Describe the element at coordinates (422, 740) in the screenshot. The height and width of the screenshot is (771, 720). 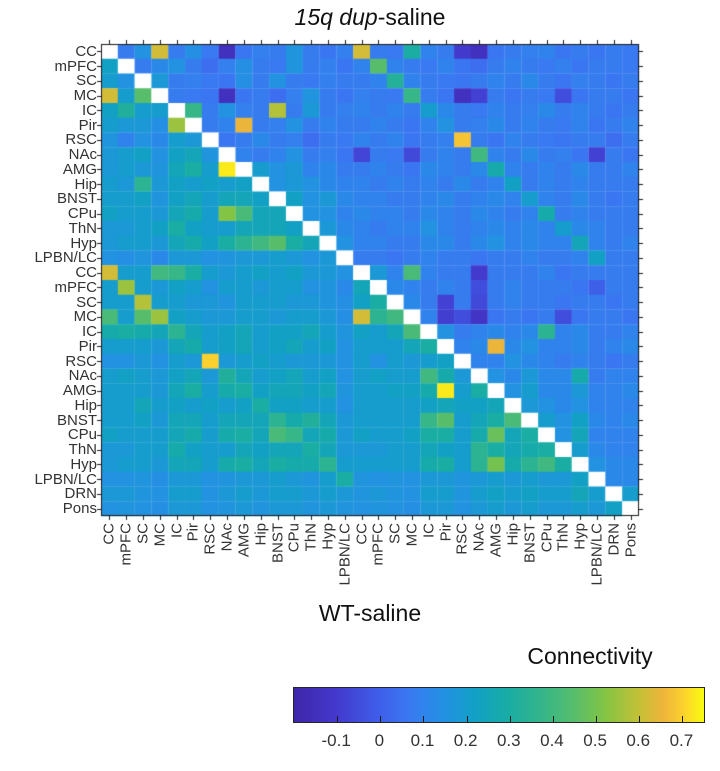
I see `colorbar-tick-label: 0.1` at that location.